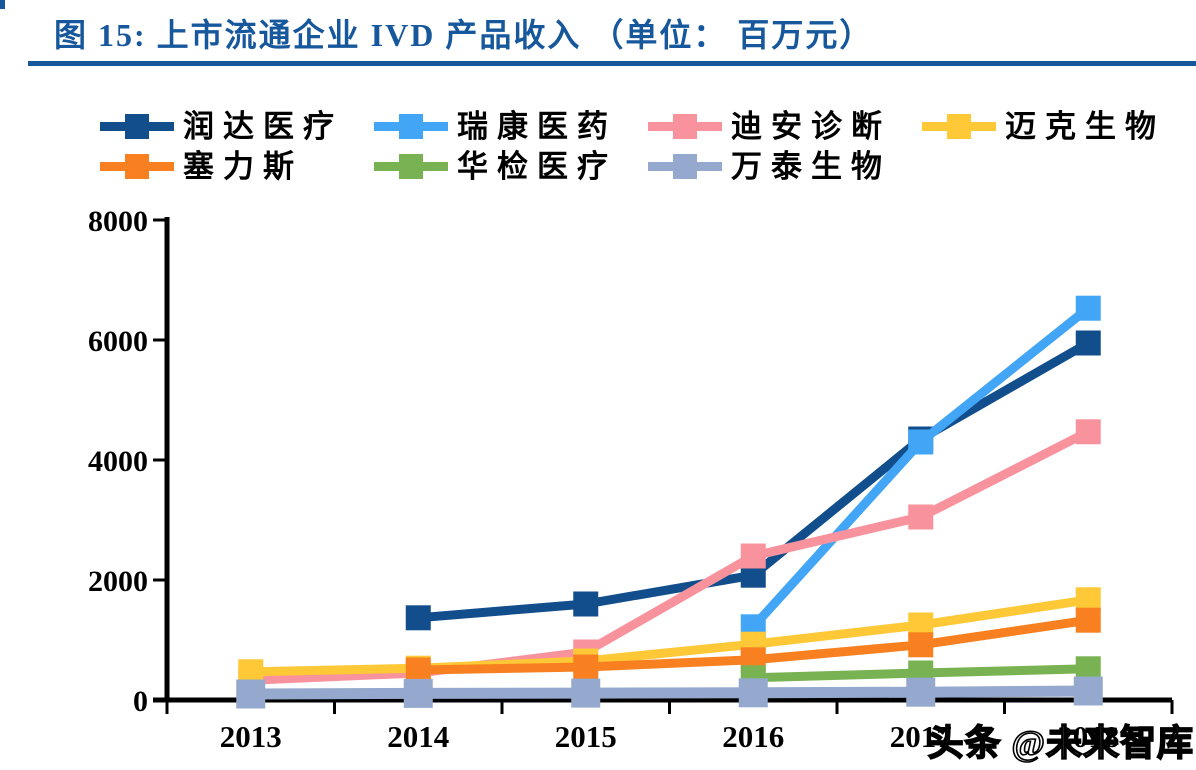 Image resolution: width=1196 pixels, height=770 pixels. Describe the element at coordinates (2, 4) in the screenshot. I see `corner-mark` at that location.